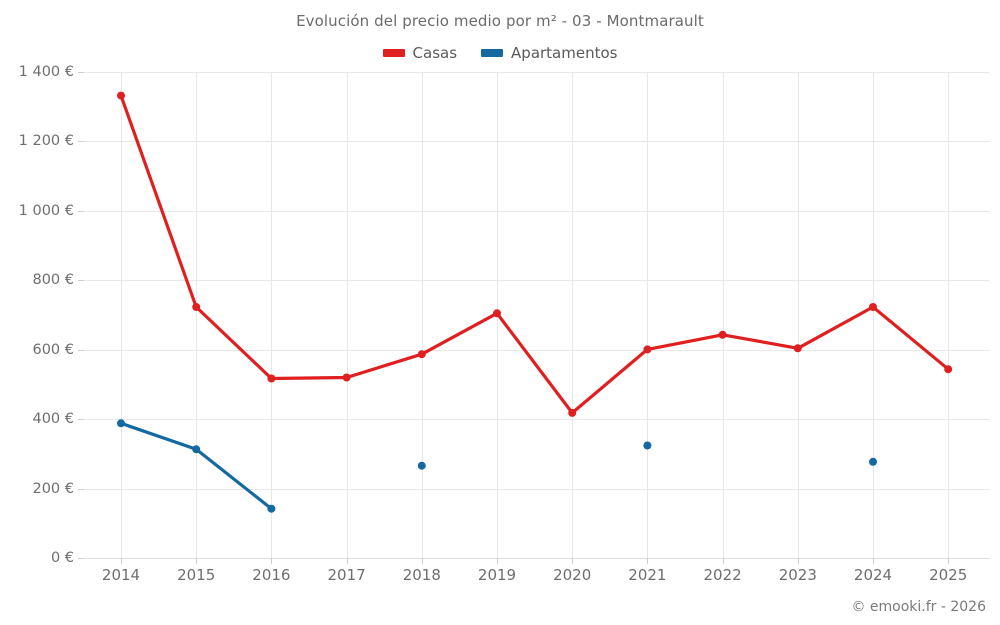 The height and width of the screenshot is (625, 1000). Describe the element at coordinates (492, 53) in the screenshot. I see `legend-swatch-apartamentos` at that location.